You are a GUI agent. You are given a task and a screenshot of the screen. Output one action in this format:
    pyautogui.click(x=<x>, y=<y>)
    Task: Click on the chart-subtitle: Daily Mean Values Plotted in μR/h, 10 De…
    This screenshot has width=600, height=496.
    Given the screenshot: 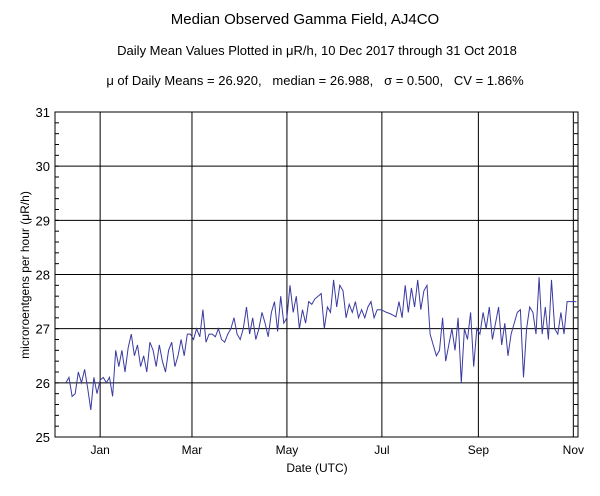 What is the action you would take?
    pyautogui.click(x=317, y=50)
    